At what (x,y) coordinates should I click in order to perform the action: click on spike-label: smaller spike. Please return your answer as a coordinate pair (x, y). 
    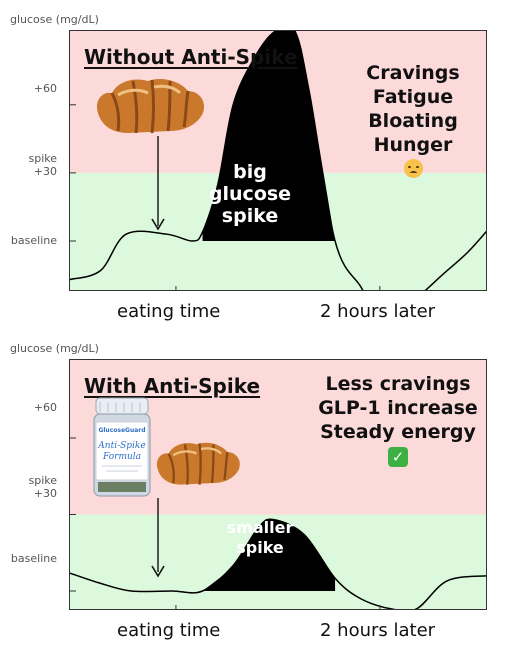
    Looking at the image, I should click on (260, 538).